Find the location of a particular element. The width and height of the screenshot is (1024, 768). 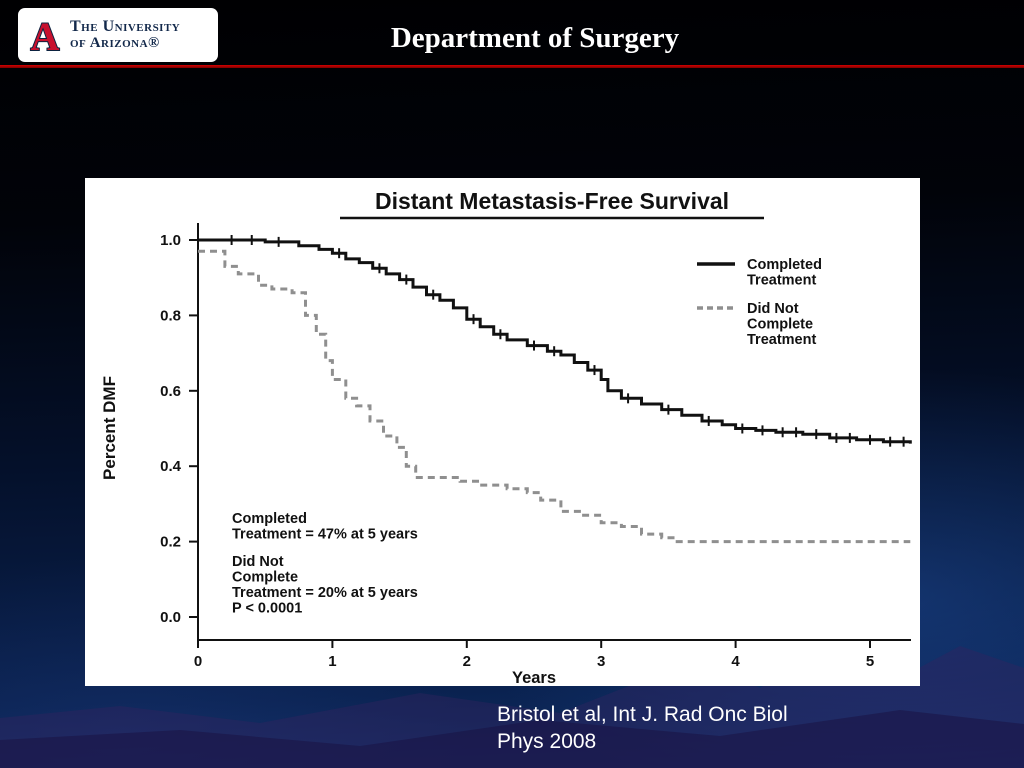

x-tick-label: 5 is located at coordinates (870, 661).